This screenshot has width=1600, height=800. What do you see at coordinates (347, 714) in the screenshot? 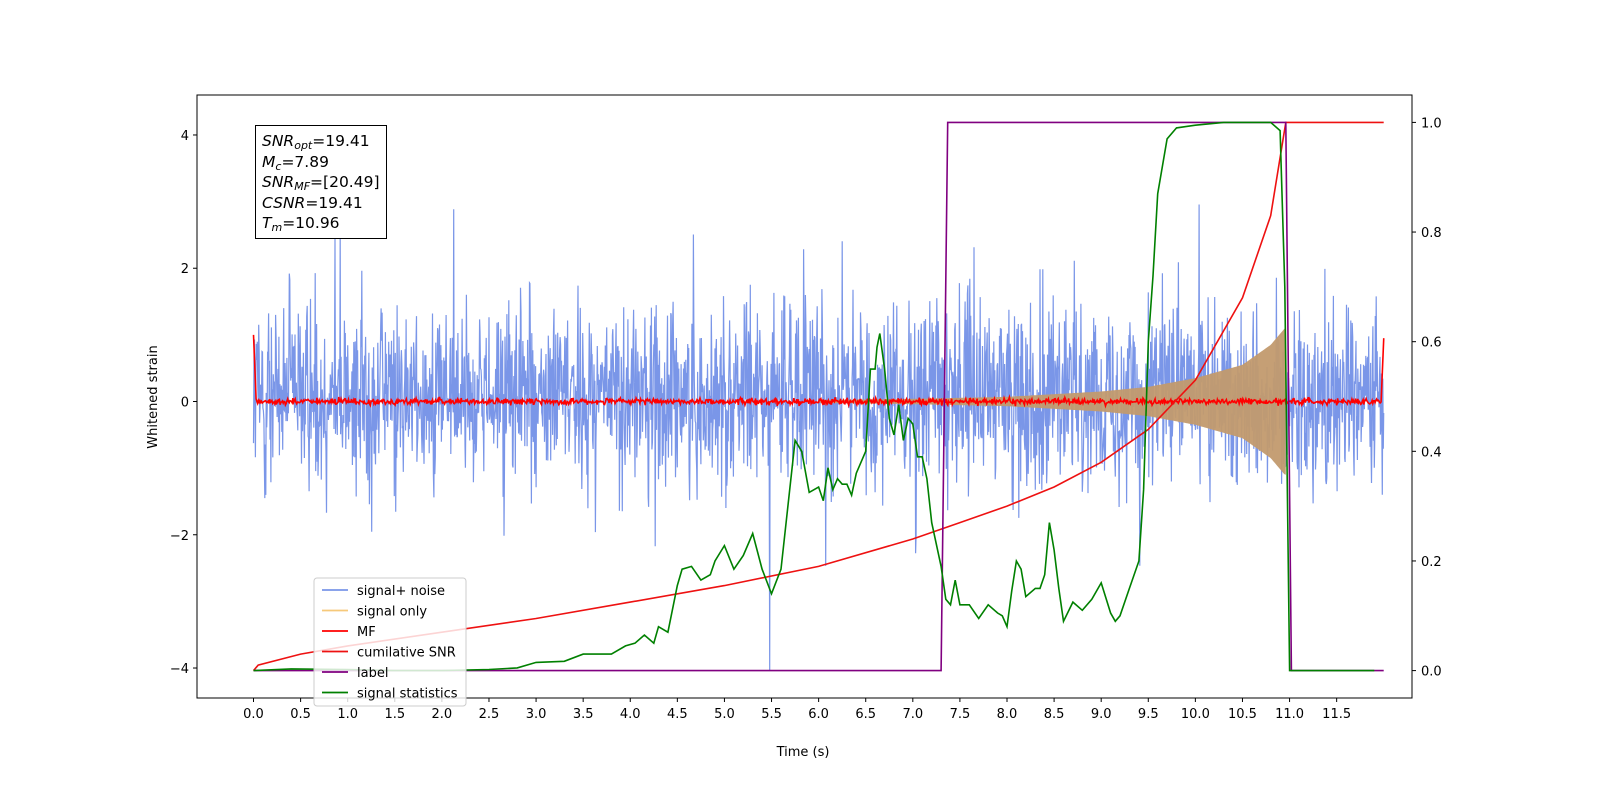
I see `x-tick-label: 1.0` at bounding box center [347, 714].